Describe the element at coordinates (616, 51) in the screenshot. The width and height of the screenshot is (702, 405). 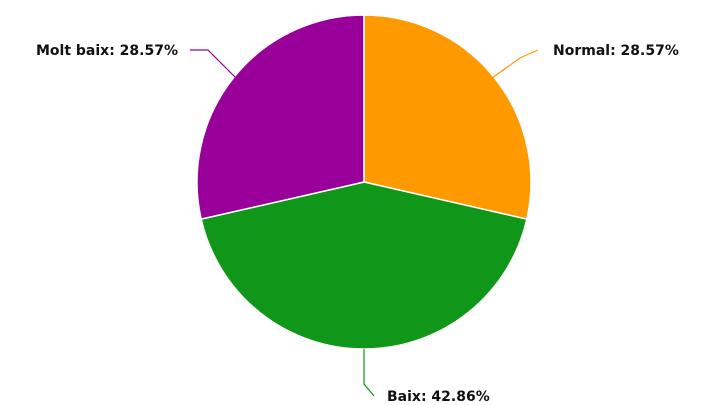
I see `data-label-normal: Normal: 28.57%` at that location.